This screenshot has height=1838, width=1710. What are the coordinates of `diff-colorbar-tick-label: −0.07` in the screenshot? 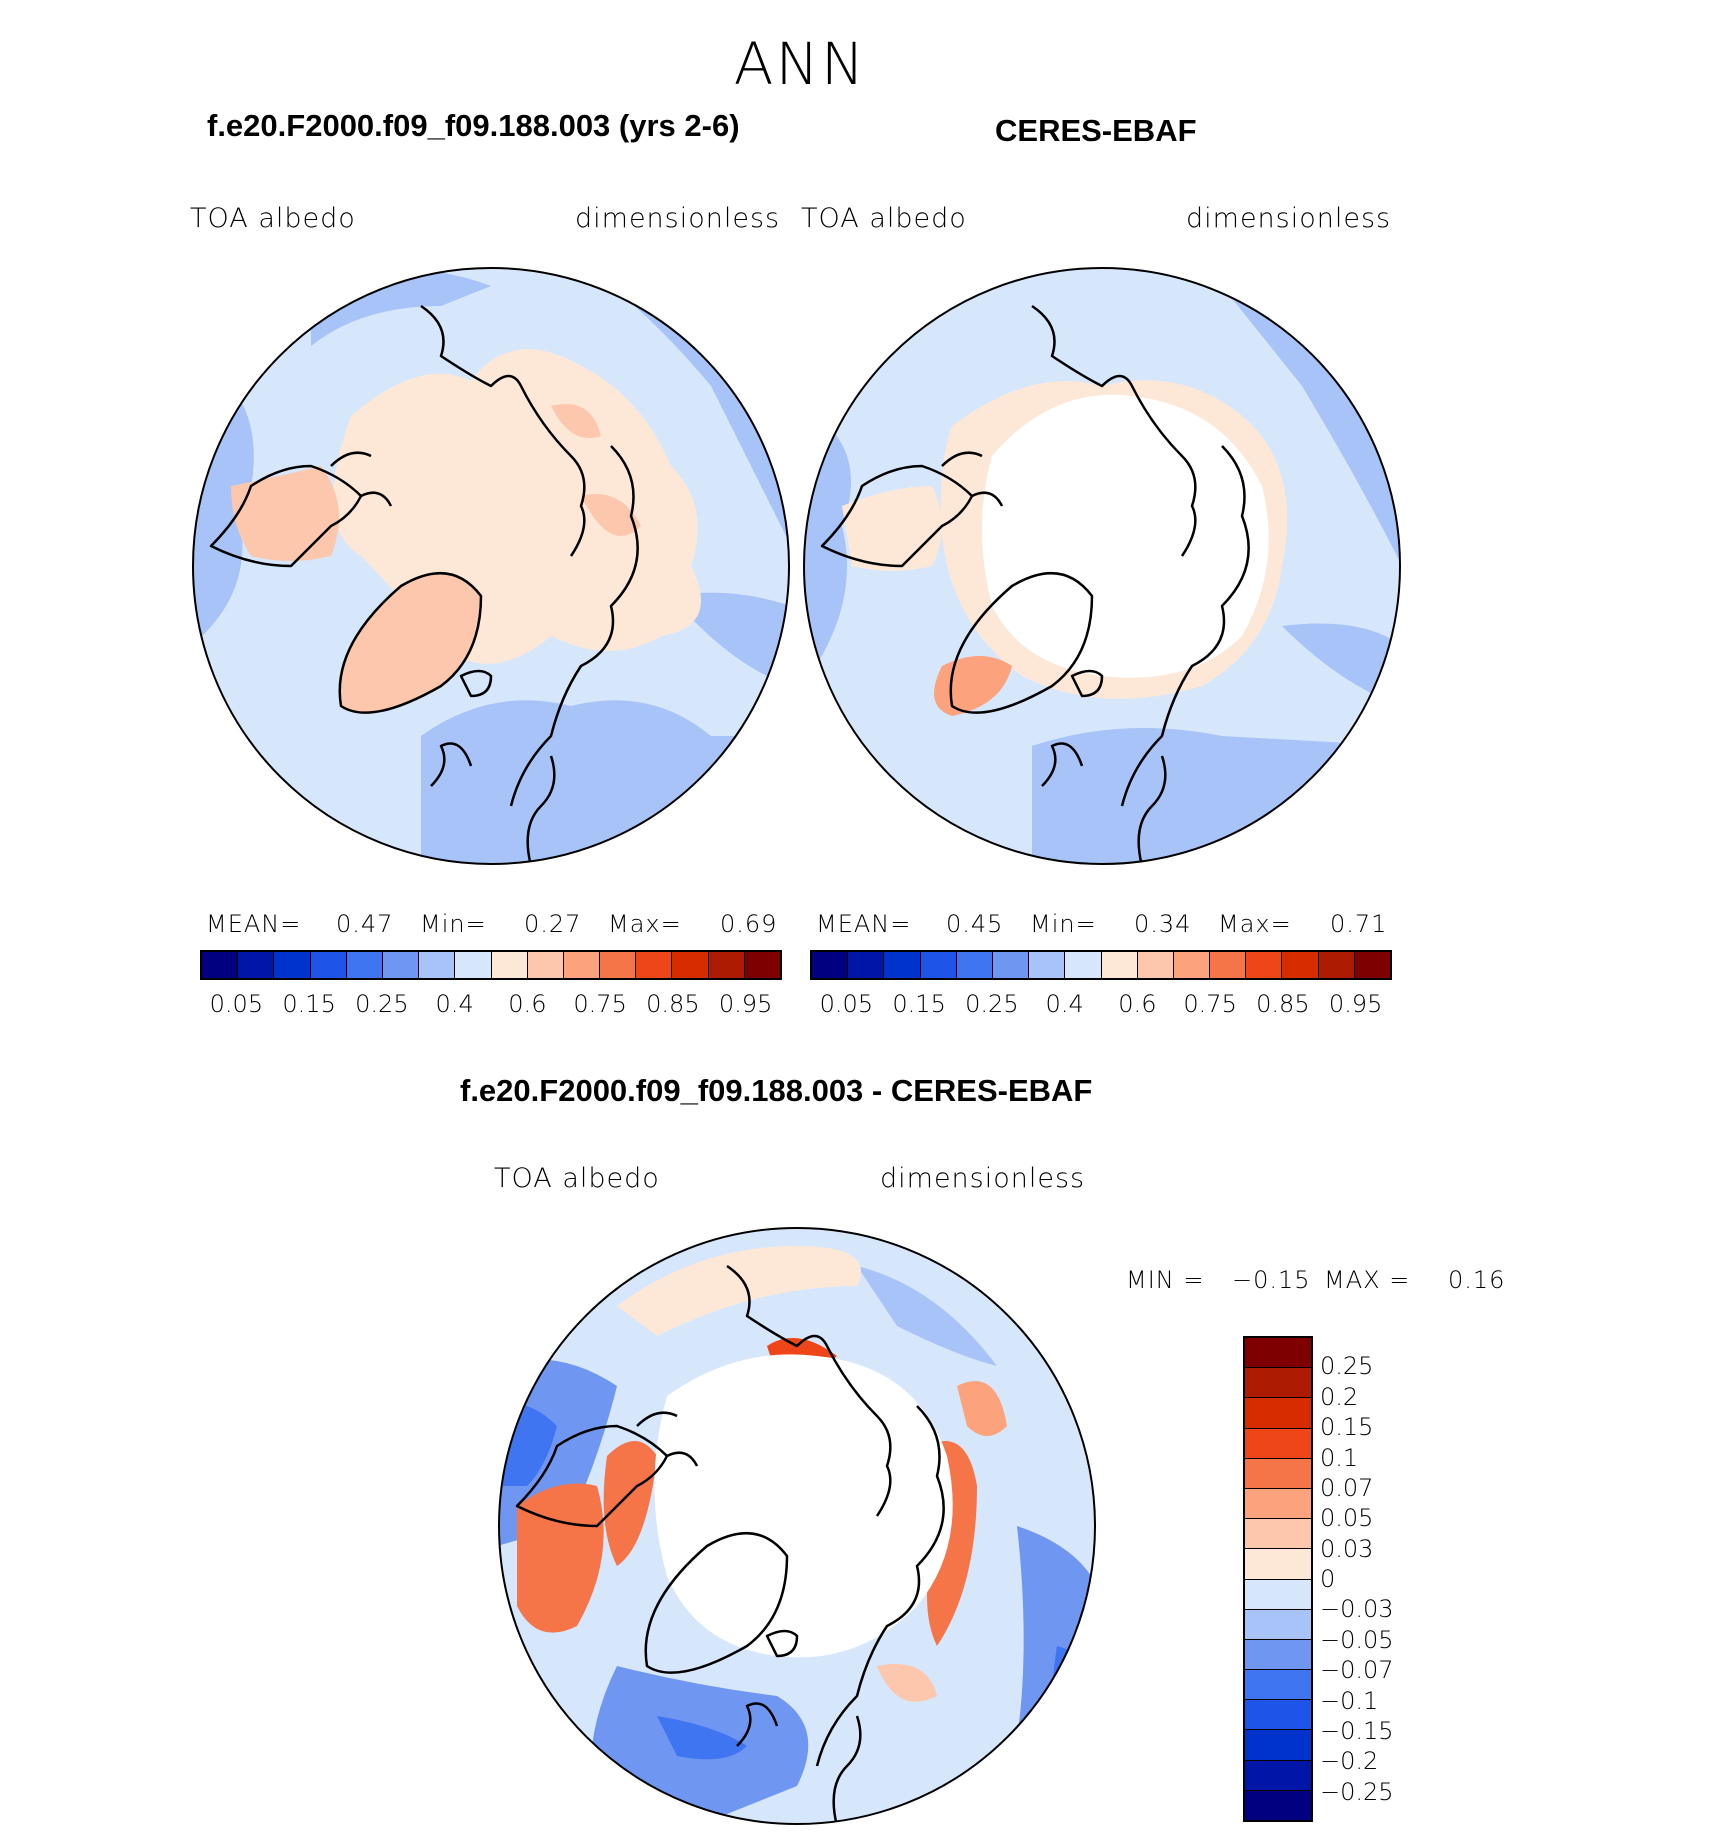 It's located at (1357, 1670).